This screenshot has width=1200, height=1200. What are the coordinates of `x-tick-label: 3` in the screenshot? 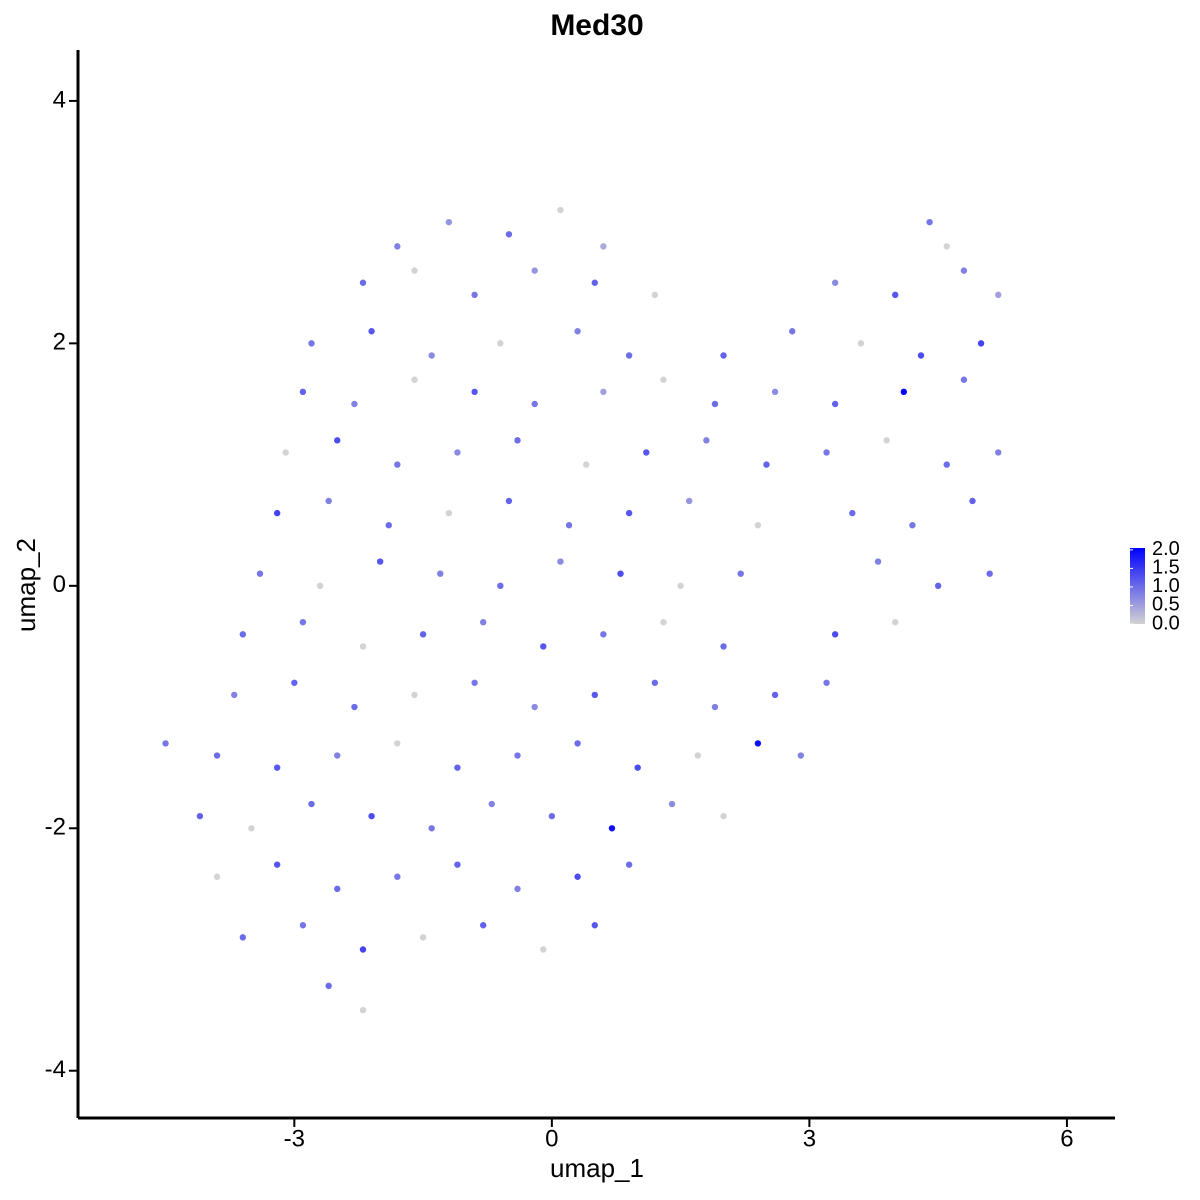 It's located at (809, 1138).